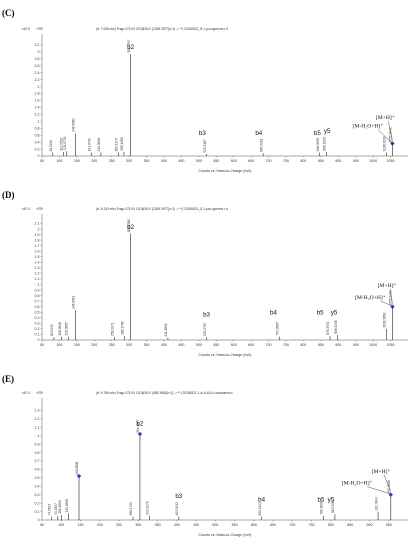  What do you see at coordinates (122, 328) in the screenshot?
I see `peak-label: 286.1786` at bounding box center [122, 328].